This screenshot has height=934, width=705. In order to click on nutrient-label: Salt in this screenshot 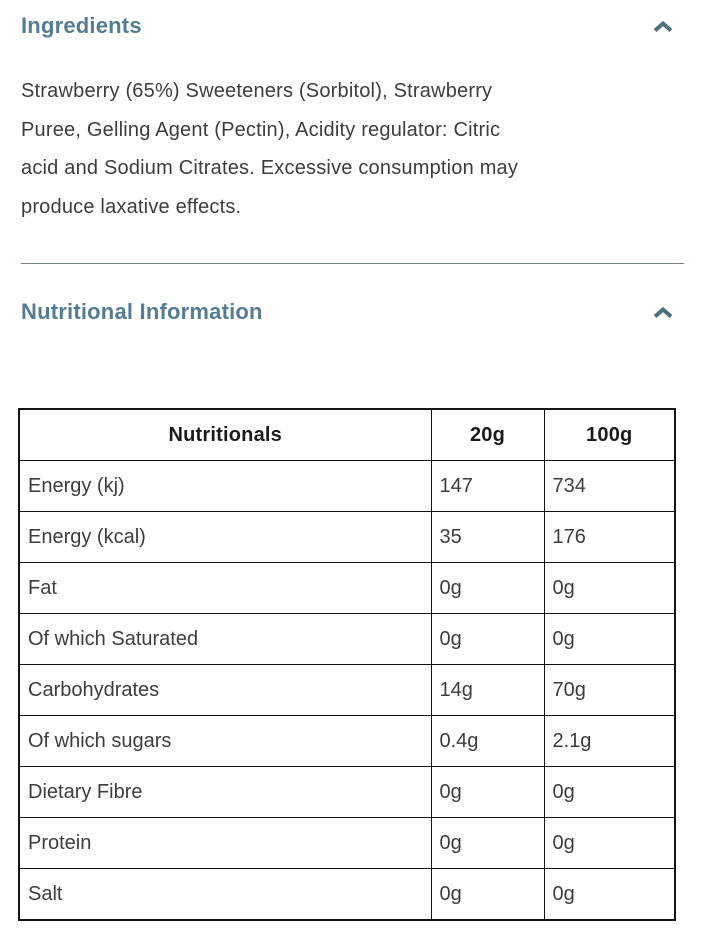, I will do `click(225, 894)`.